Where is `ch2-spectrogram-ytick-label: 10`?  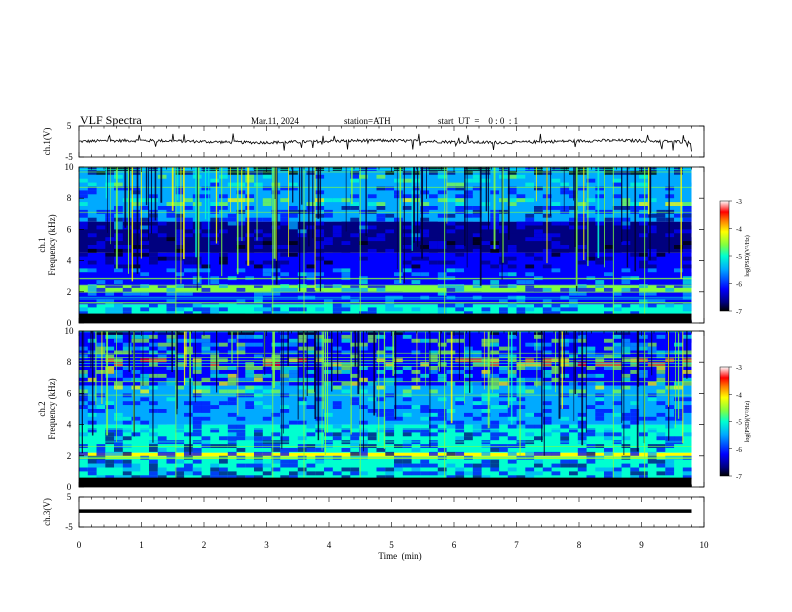 ch2-spectrogram-ytick-label: 10 is located at coordinates (70, 331).